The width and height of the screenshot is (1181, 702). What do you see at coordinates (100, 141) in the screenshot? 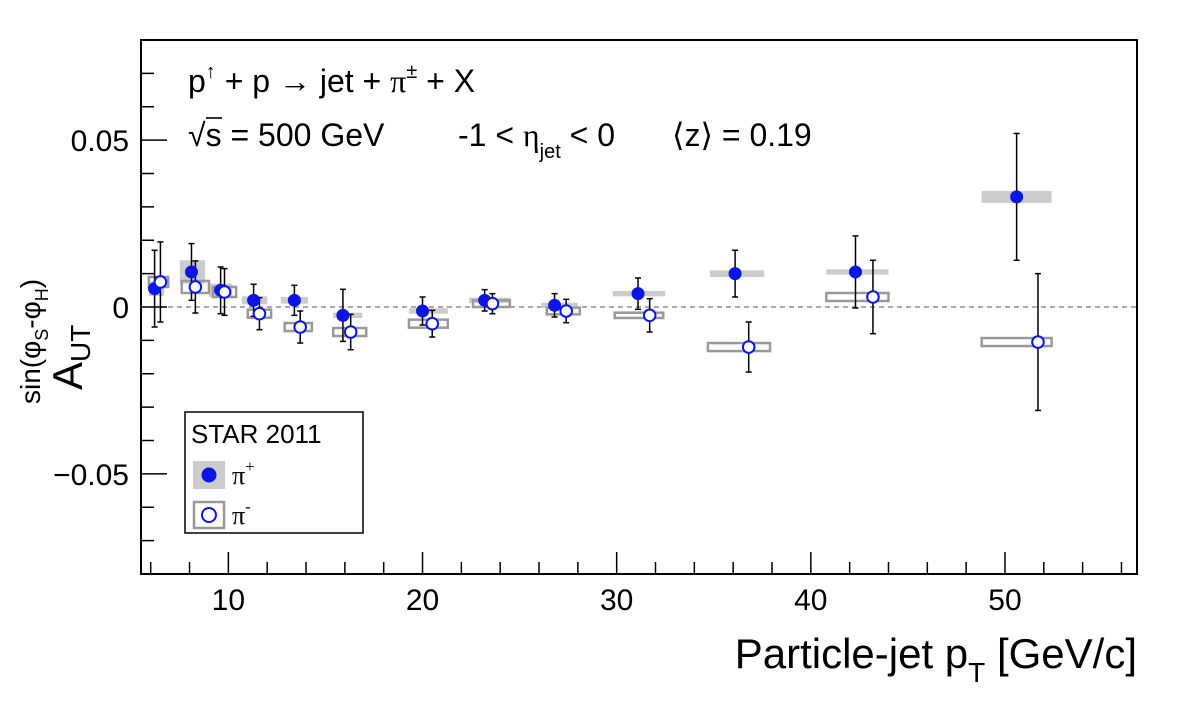
I see `y-tick-label: 0.05` at bounding box center [100, 141].